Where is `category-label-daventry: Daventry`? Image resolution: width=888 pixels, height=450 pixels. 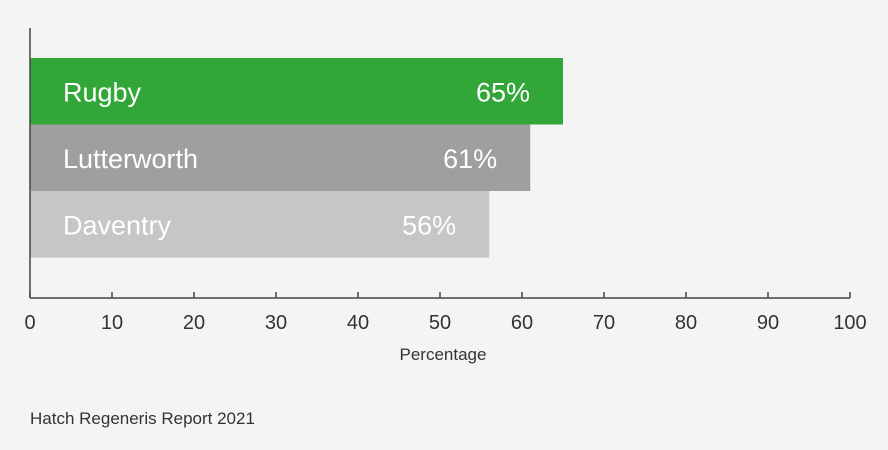
category-label-daventry: Daventry is located at coordinates (117, 225).